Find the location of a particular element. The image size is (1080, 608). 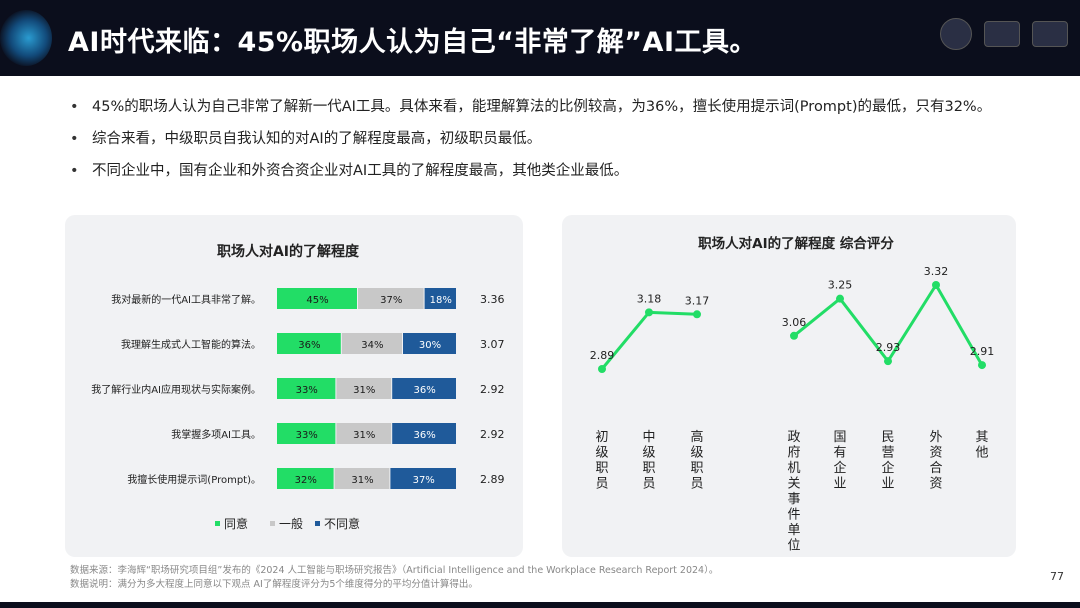

bar-value-label: 45% is located at coordinates (317, 300).